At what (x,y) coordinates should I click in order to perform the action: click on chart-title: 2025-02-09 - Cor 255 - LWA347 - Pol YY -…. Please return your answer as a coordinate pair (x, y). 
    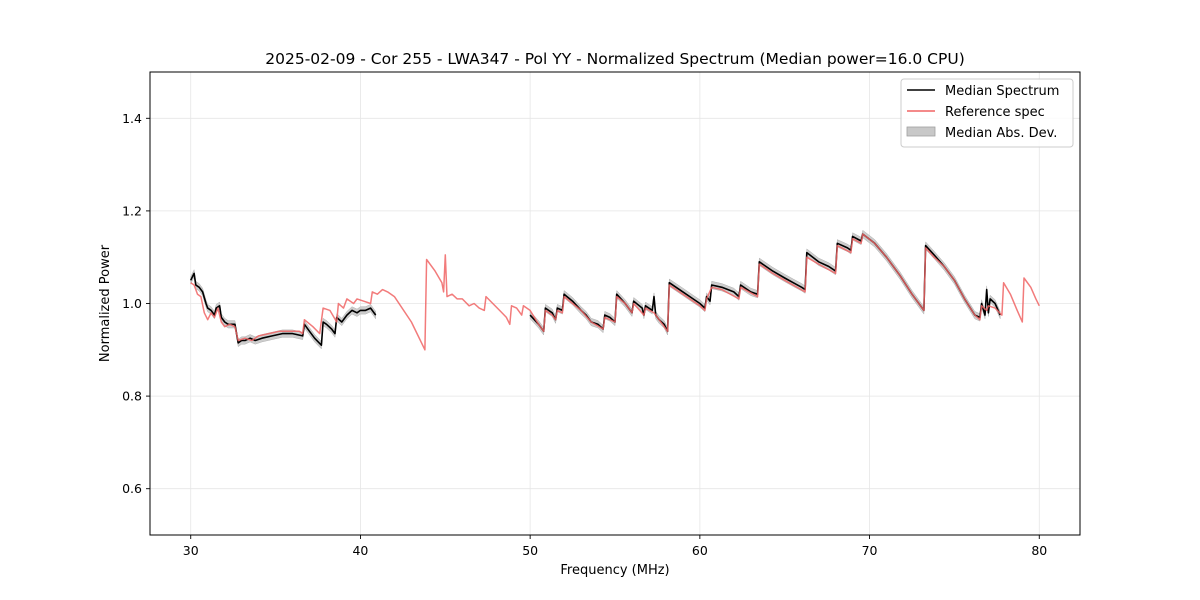
    Looking at the image, I should click on (615, 59).